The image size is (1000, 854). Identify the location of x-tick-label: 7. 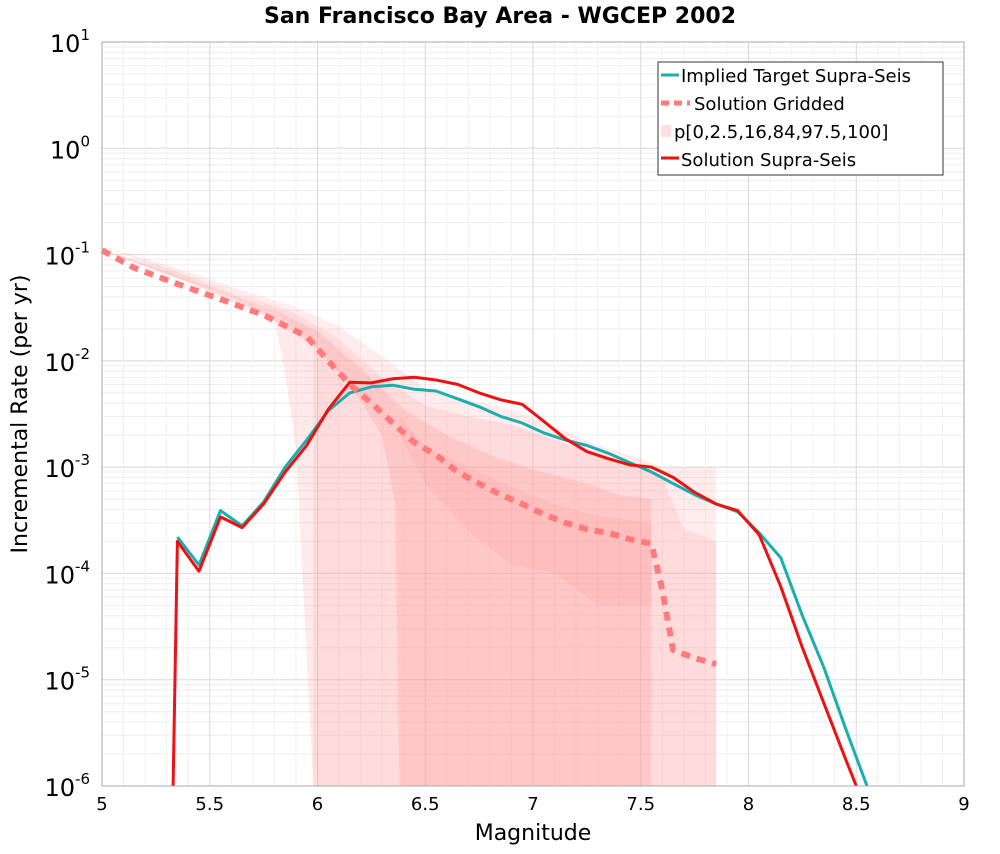
(532, 804).